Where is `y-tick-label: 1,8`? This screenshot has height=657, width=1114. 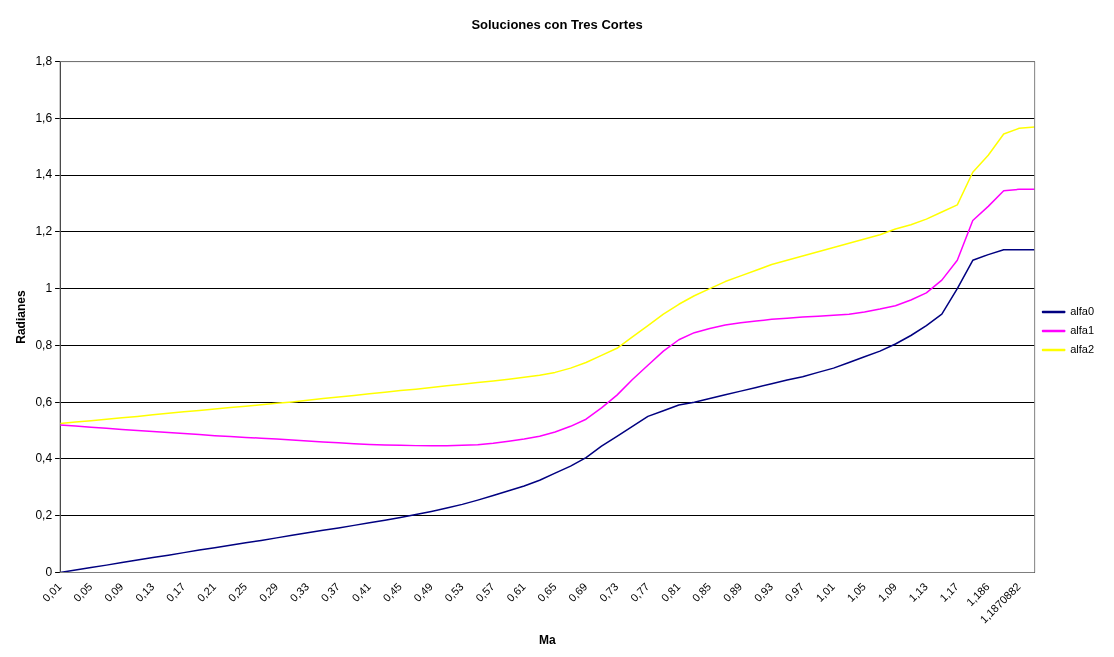
y-tick-label: 1,8 is located at coordinates (44, 60).